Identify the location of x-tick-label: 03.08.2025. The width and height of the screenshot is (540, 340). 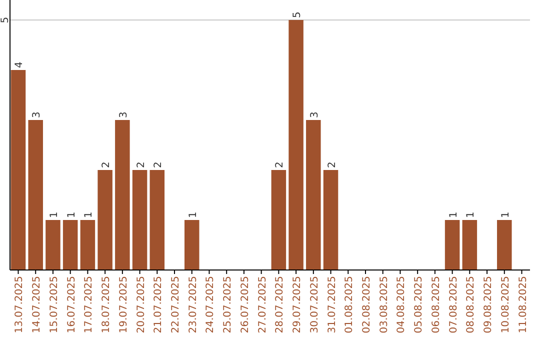
(384, 305).